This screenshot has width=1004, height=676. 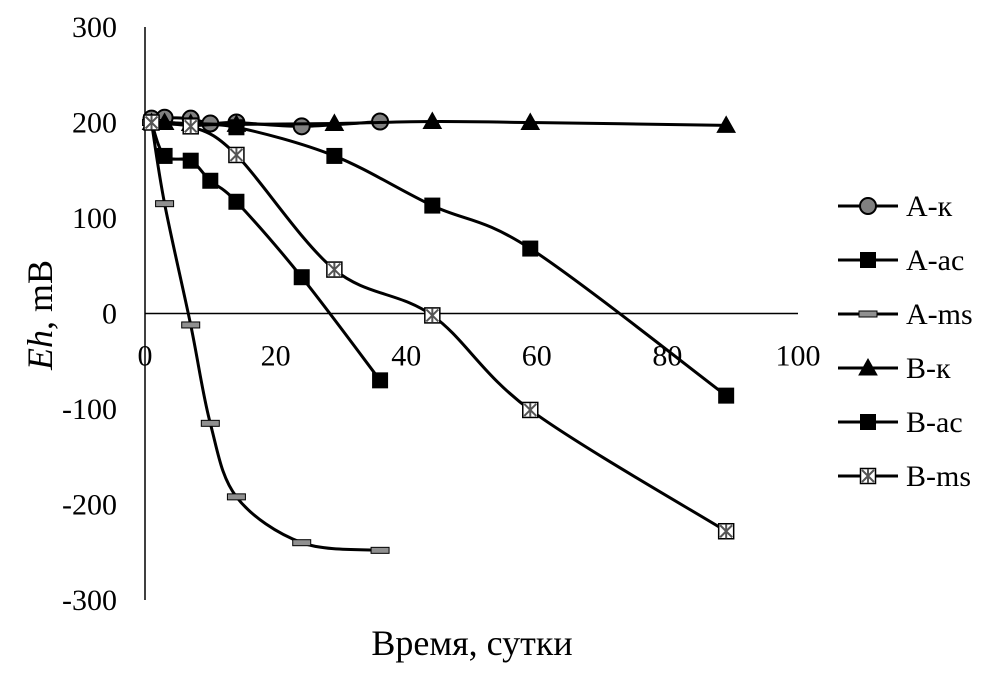 I want to click on legend-item: A-к, so click(x=895, y=206).